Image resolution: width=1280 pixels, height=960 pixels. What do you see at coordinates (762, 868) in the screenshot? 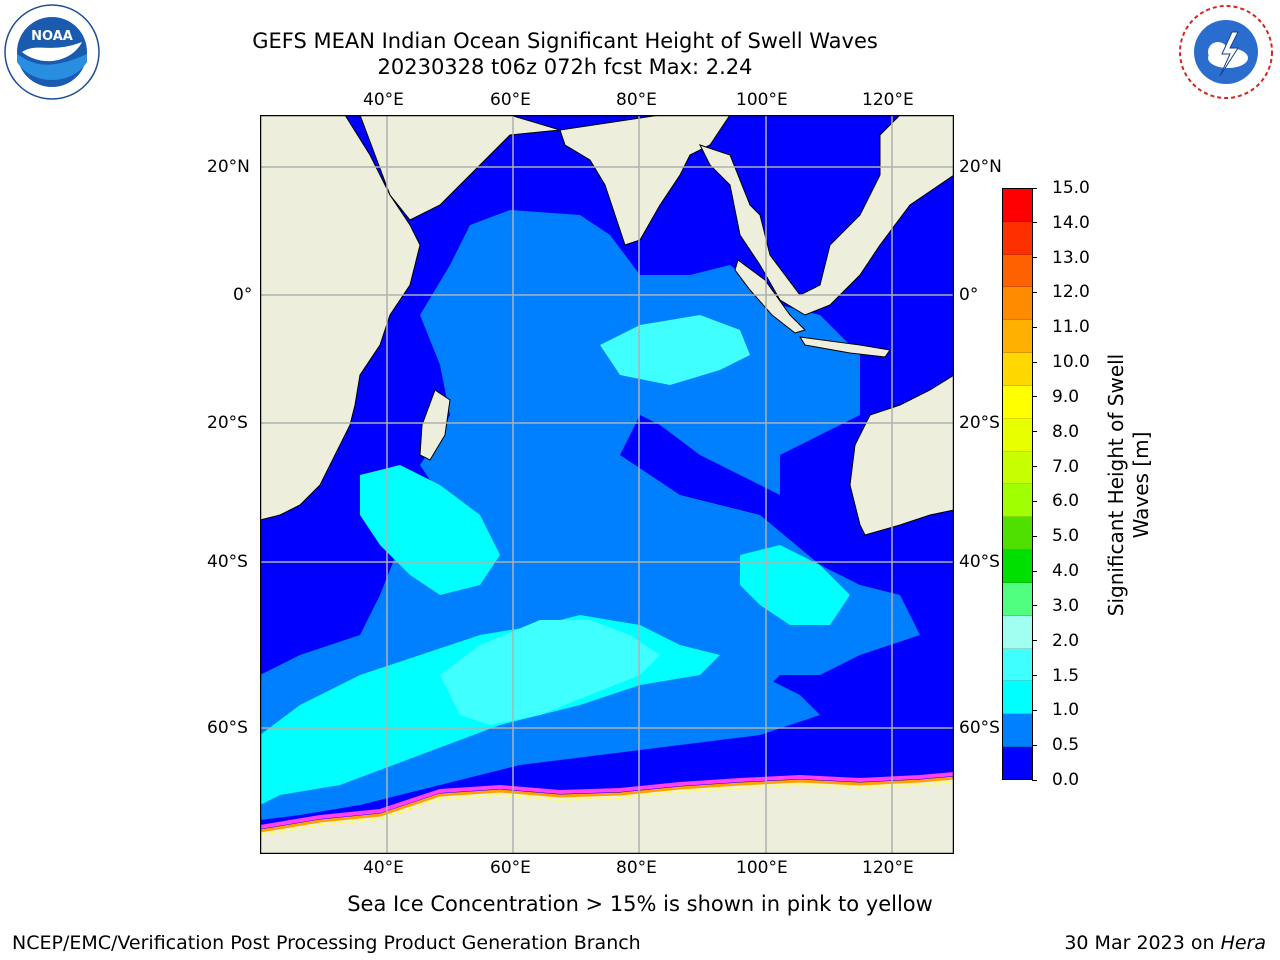
I see `lon-label-bottom-100e: 100°E` at bounding box center [762, 868].